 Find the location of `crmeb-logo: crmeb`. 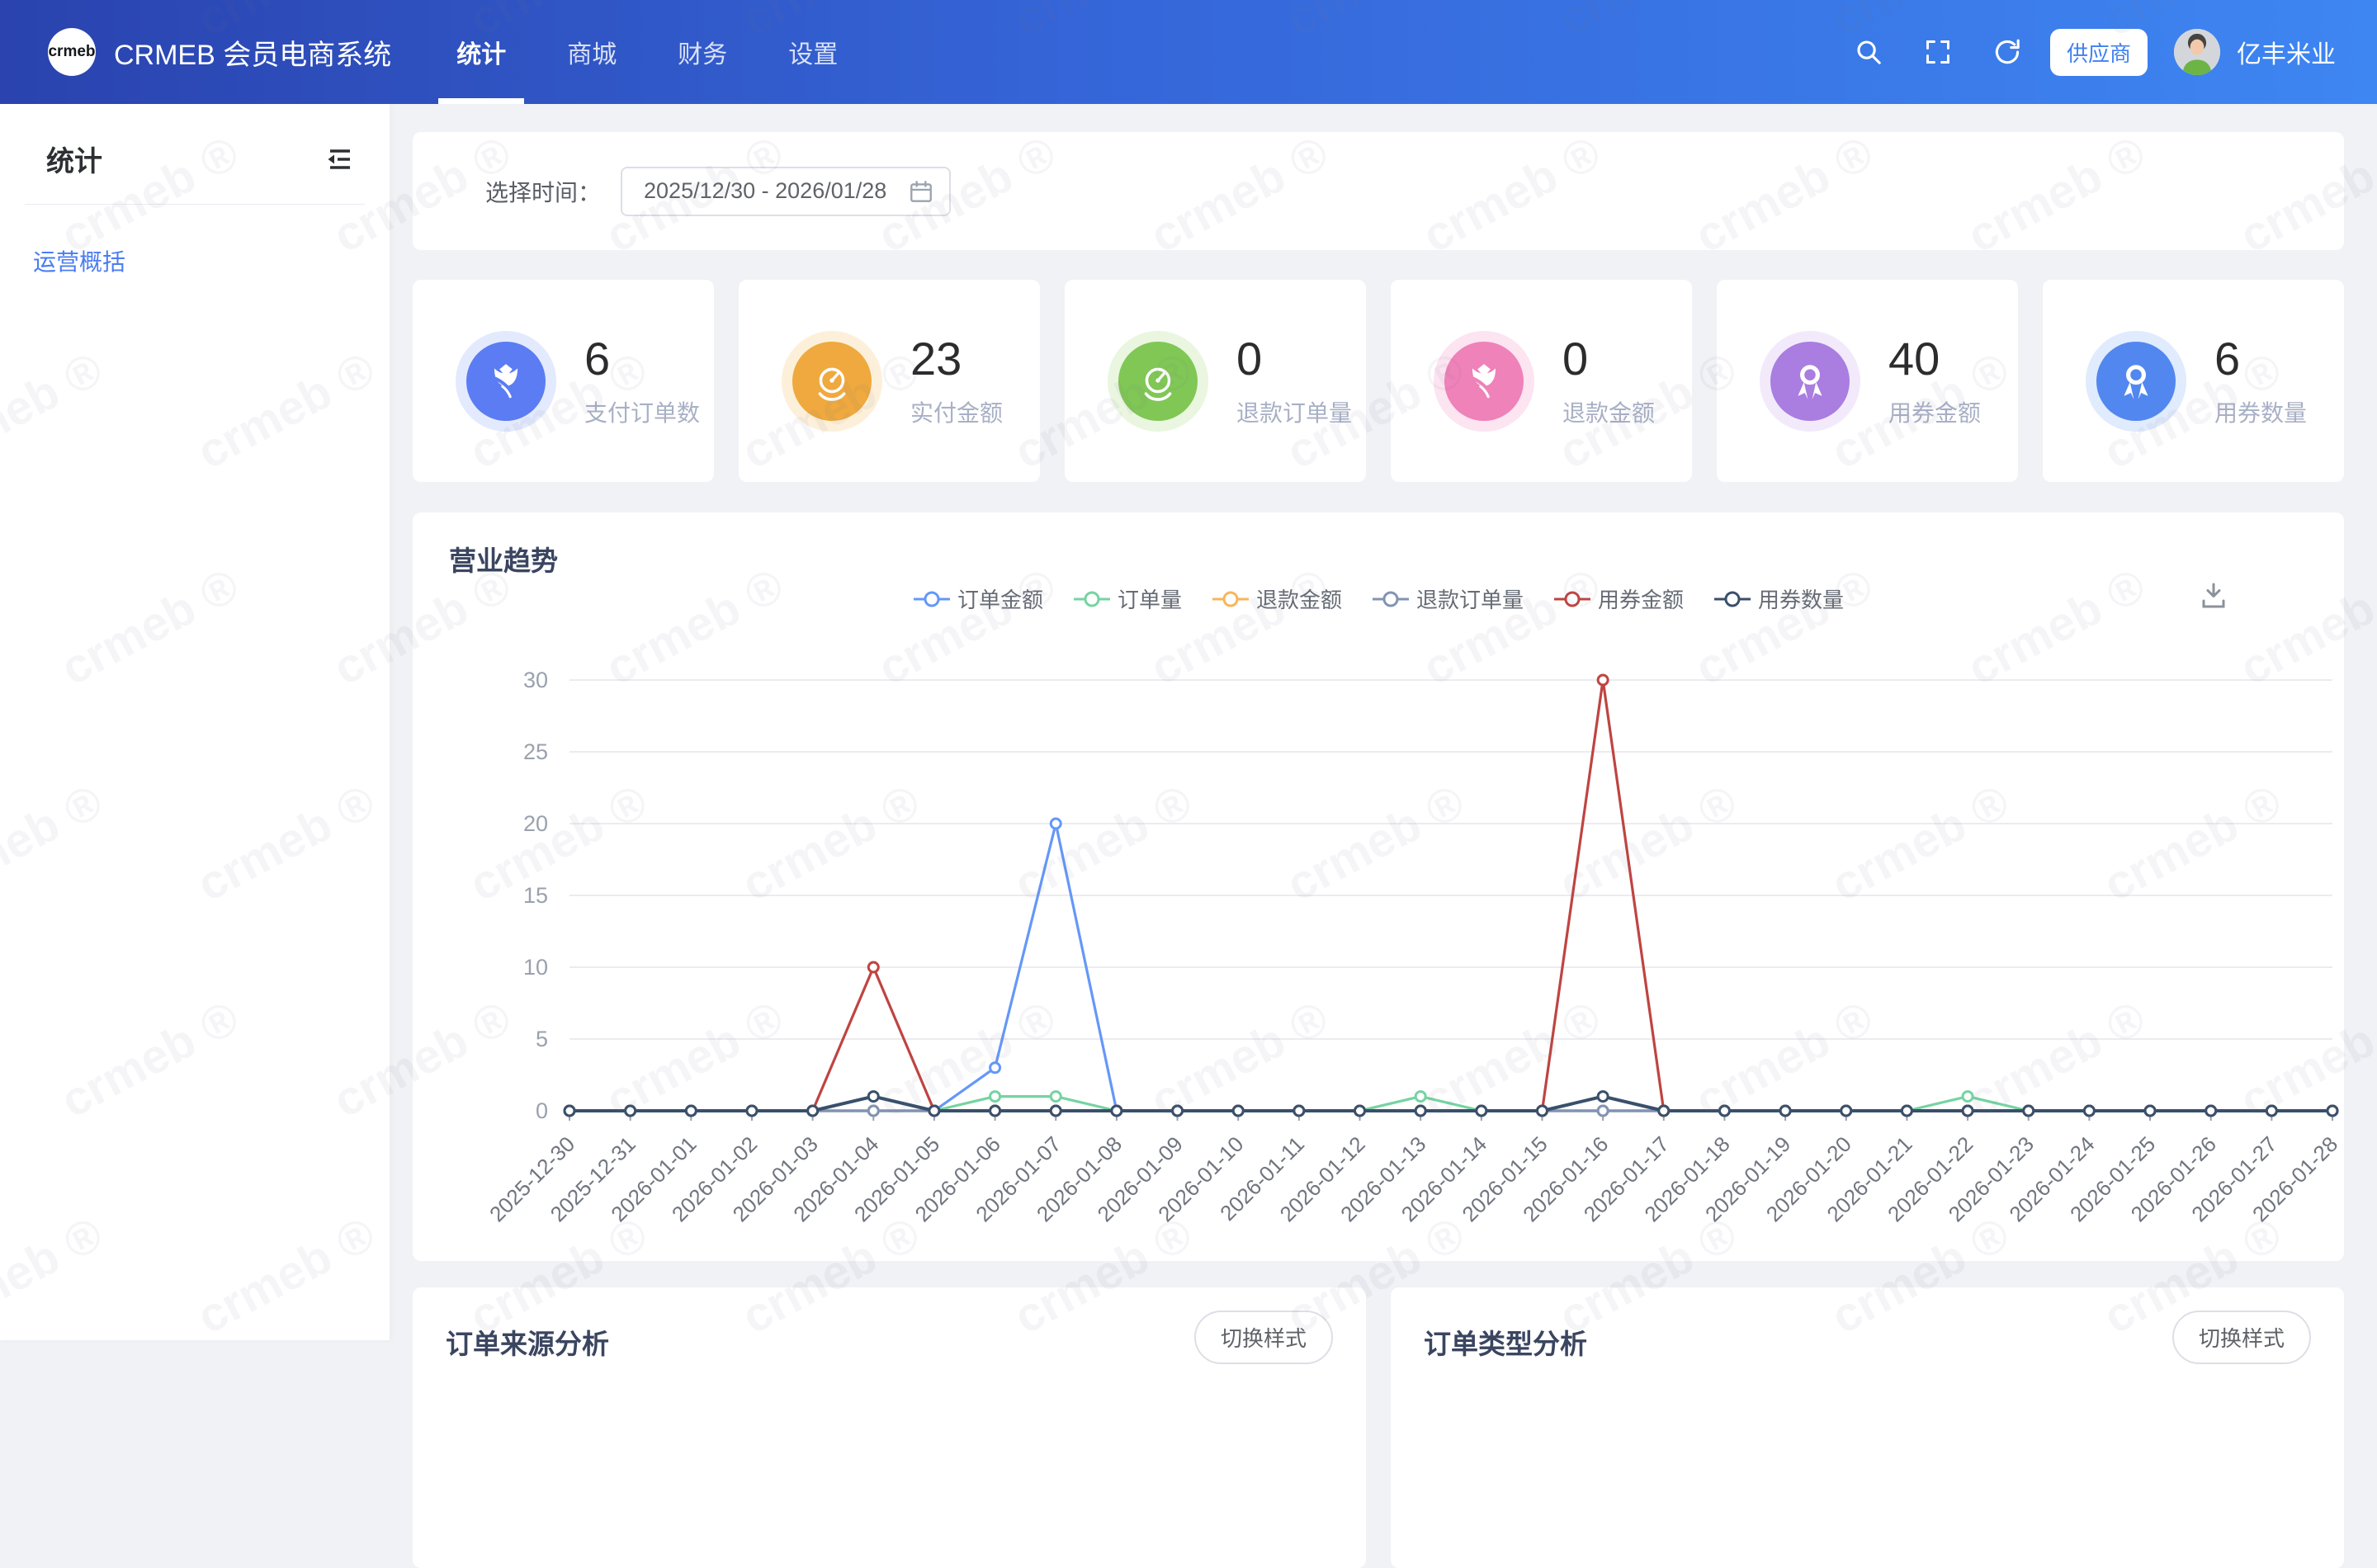

crmeb-logo: crmeb is located at coordinates (72, 52).